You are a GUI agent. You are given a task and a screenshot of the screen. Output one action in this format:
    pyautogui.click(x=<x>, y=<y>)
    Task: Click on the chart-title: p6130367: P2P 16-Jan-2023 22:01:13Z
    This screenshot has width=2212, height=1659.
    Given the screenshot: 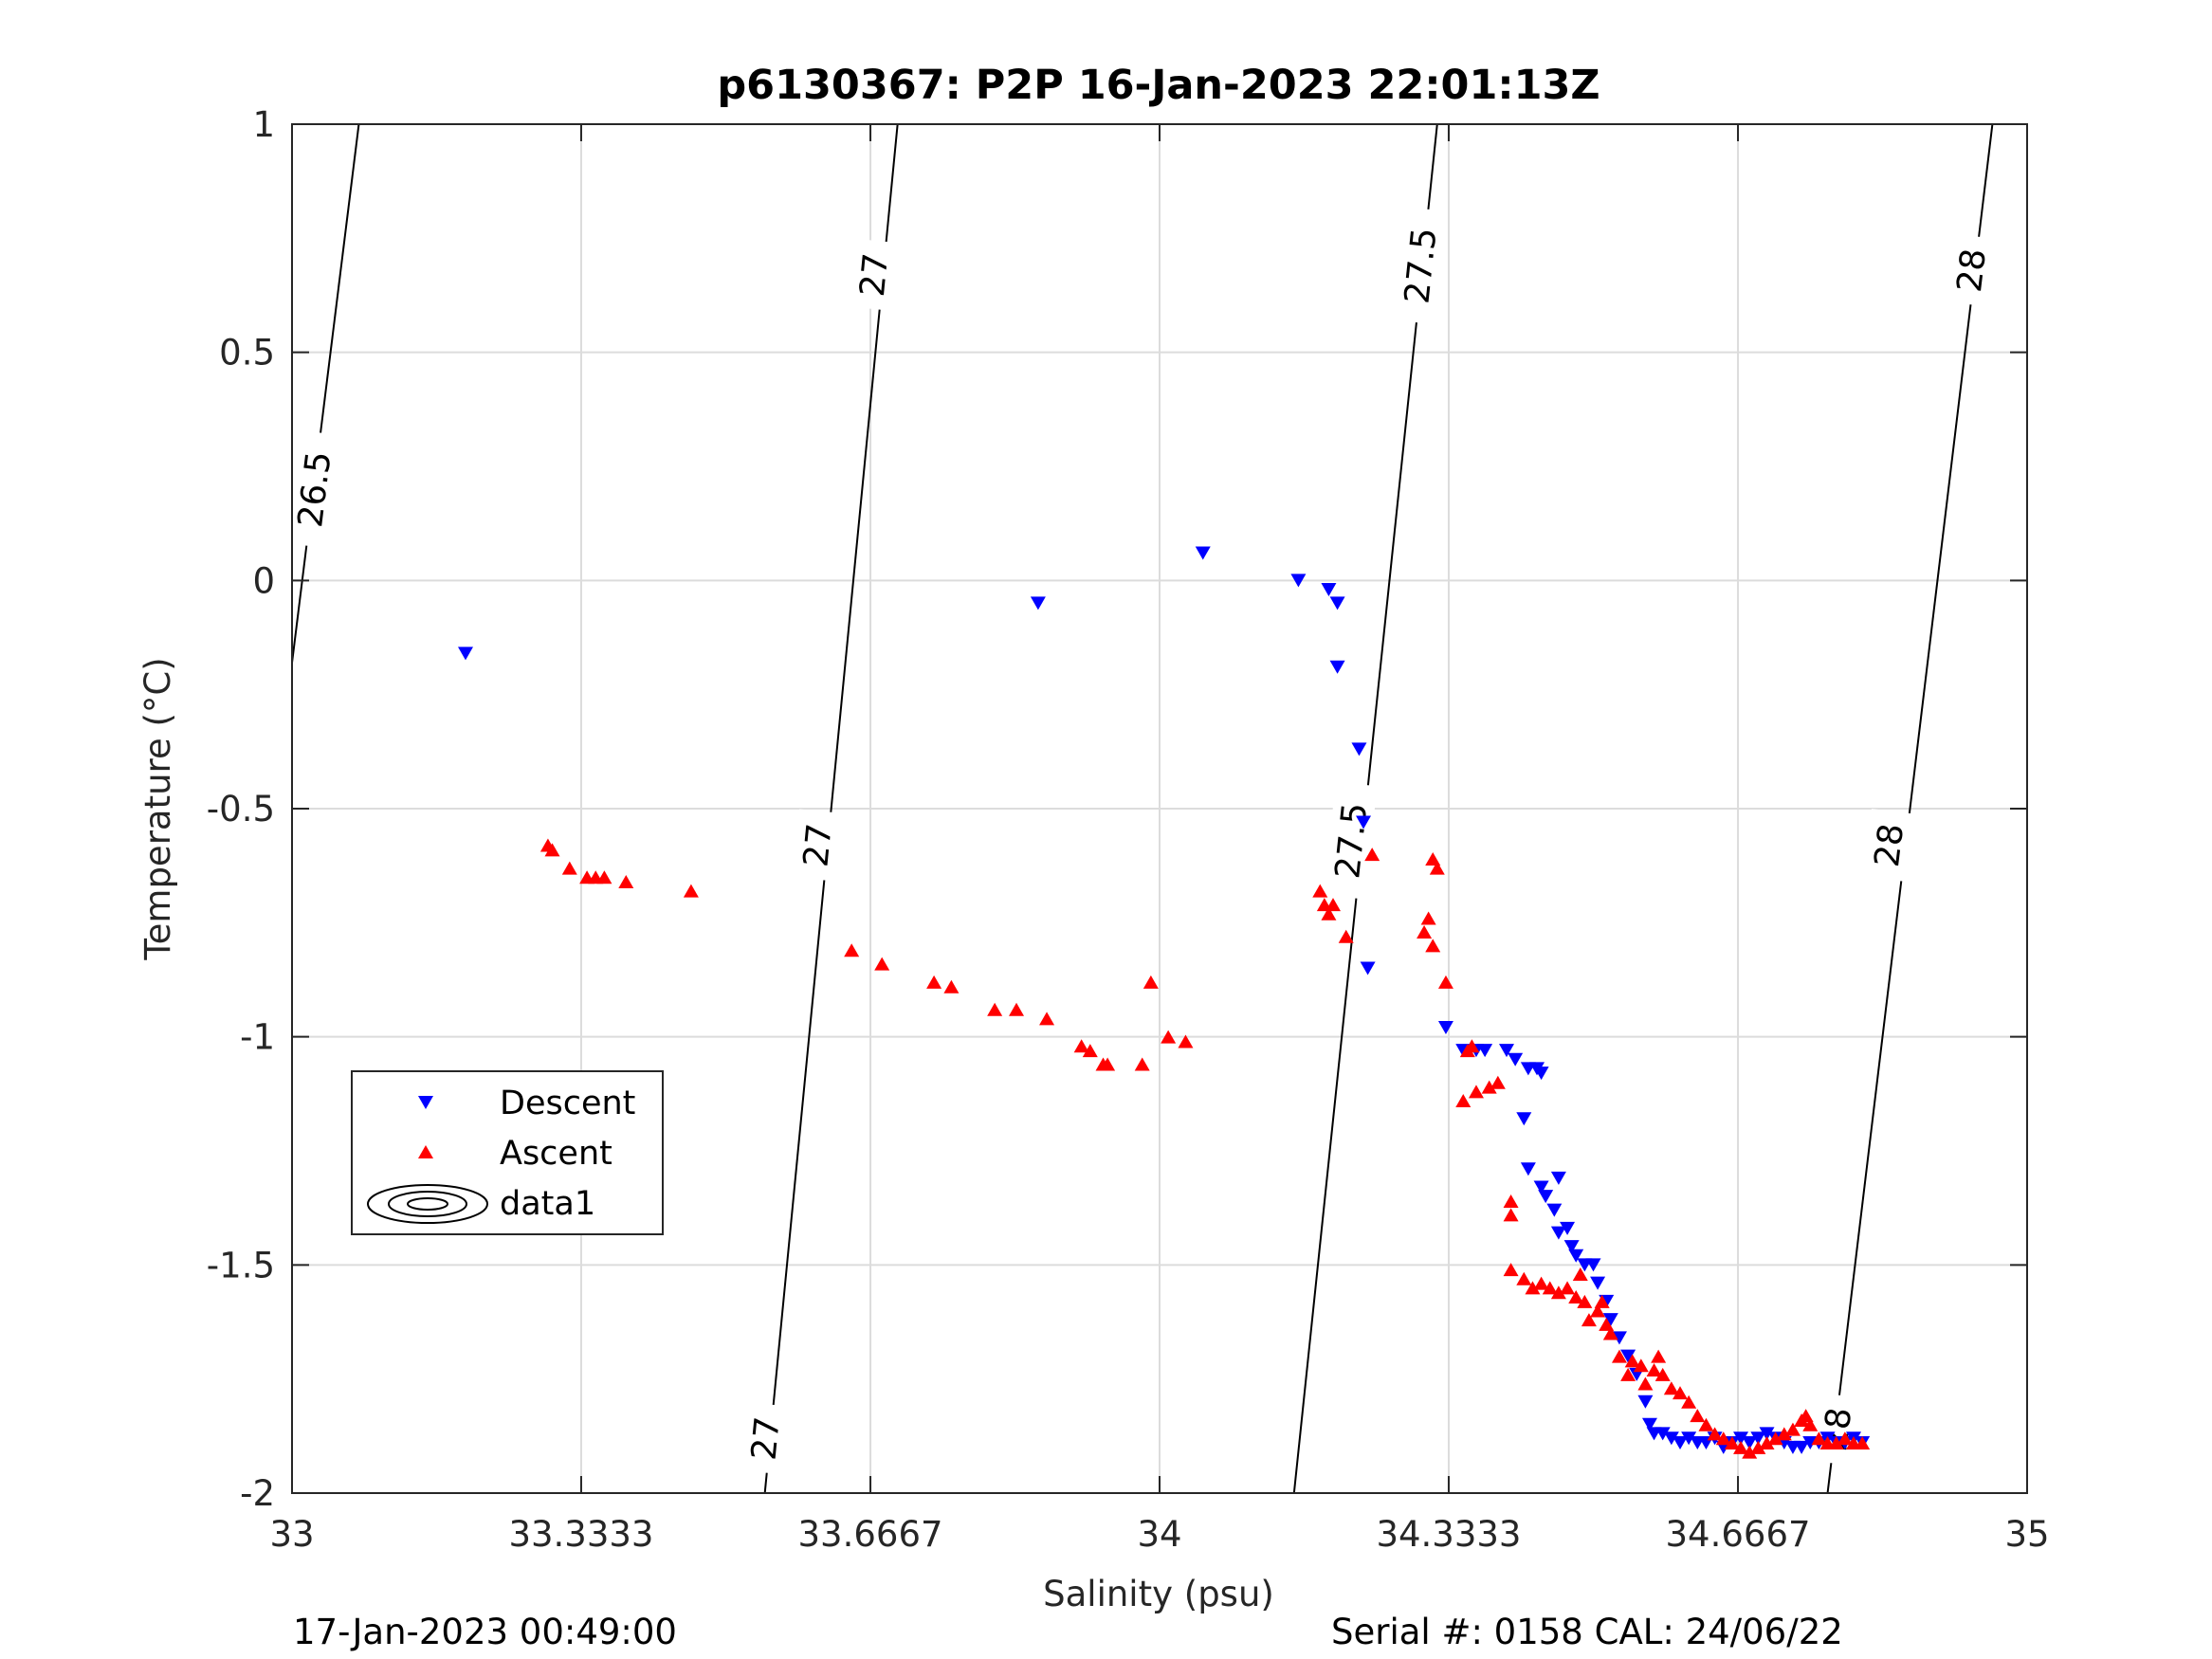 What is the action you would take?
    pyautogui.click(x=1158, y=85)
    